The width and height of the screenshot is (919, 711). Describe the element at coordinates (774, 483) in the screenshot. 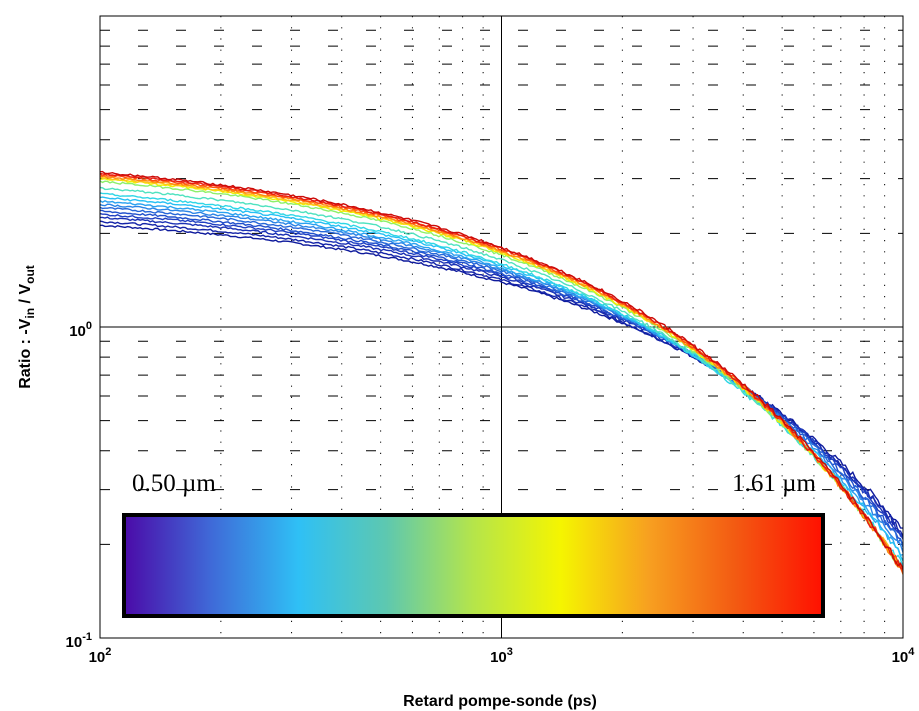

I see `colorbar-max-label: 1.61 µm` at that location.